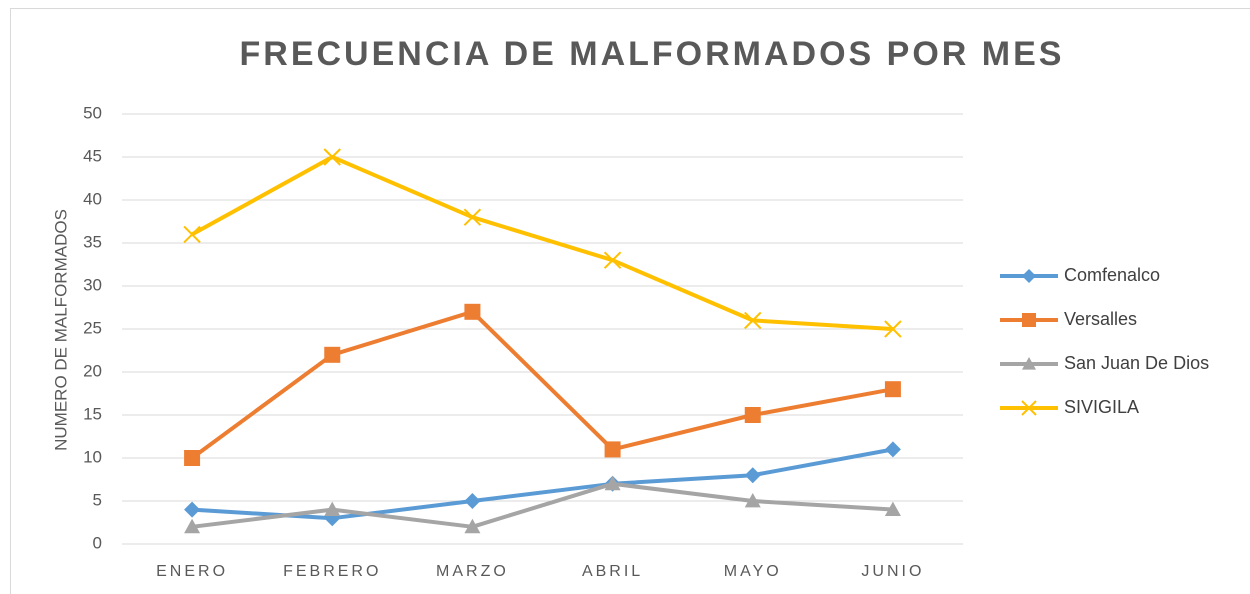  I want to click on y-tick-label: 5, so click(97, 499).